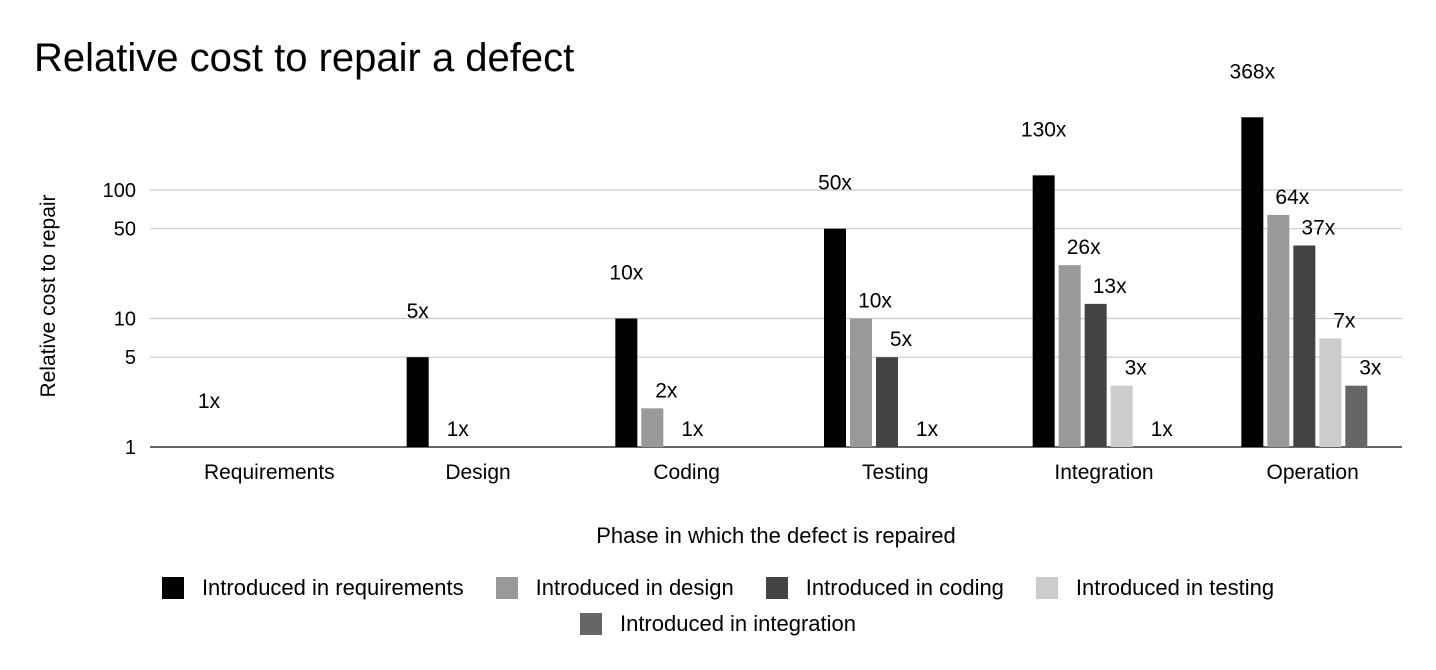 This screenshot has width=1436, height=670. I want to click on data-label: 64x, so click(1292, 197).